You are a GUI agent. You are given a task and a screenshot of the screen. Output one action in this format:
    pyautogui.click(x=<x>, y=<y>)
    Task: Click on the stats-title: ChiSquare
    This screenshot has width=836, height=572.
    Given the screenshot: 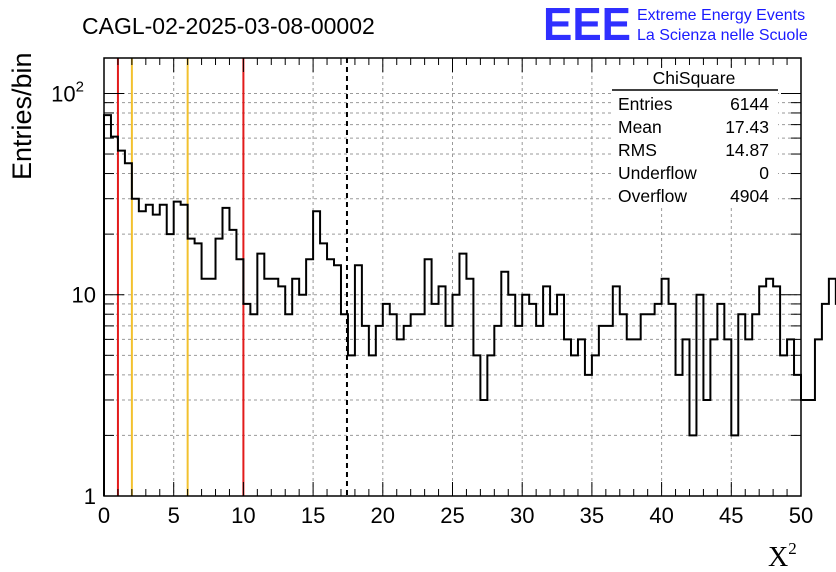 What is the action you would take?
    pyautogui.click(x=694, y=78)
    